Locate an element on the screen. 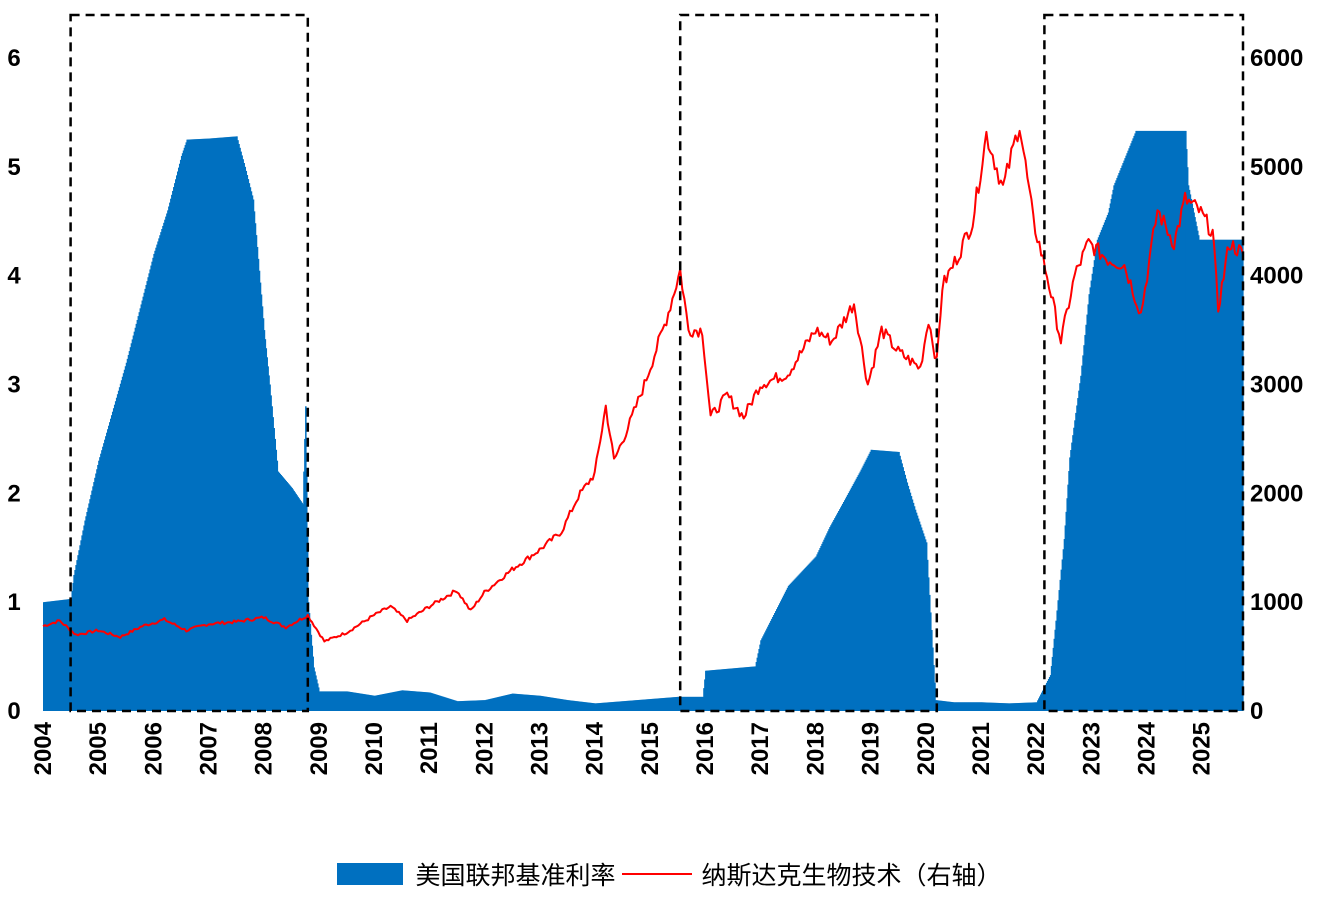 The width and height of the screenshot is (1339, 901). right-tick-label: 3000 is located at coordinates (1276, 385).